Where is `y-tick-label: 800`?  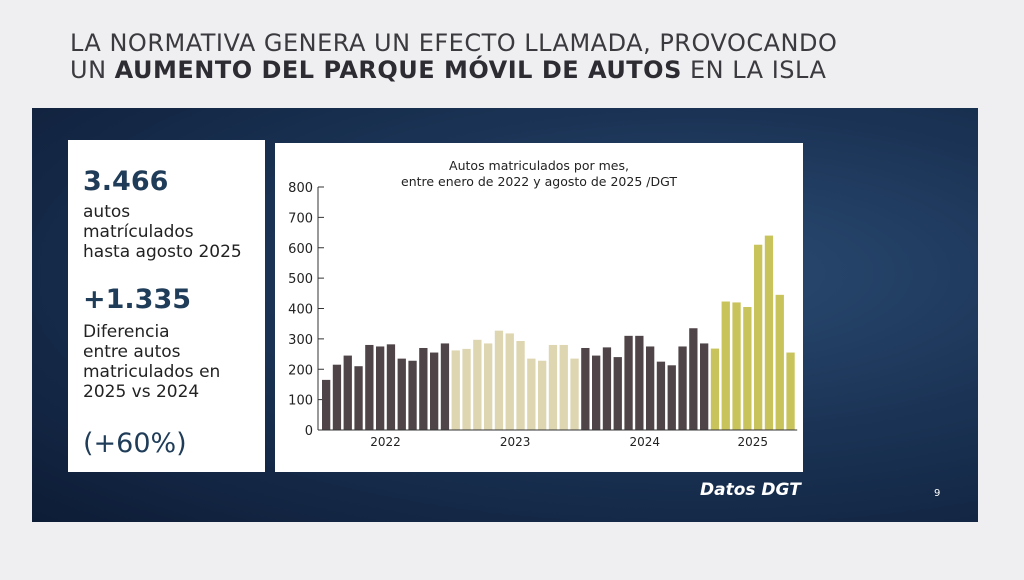
y-tick-label: 800 is located at coordinates (300, 188).